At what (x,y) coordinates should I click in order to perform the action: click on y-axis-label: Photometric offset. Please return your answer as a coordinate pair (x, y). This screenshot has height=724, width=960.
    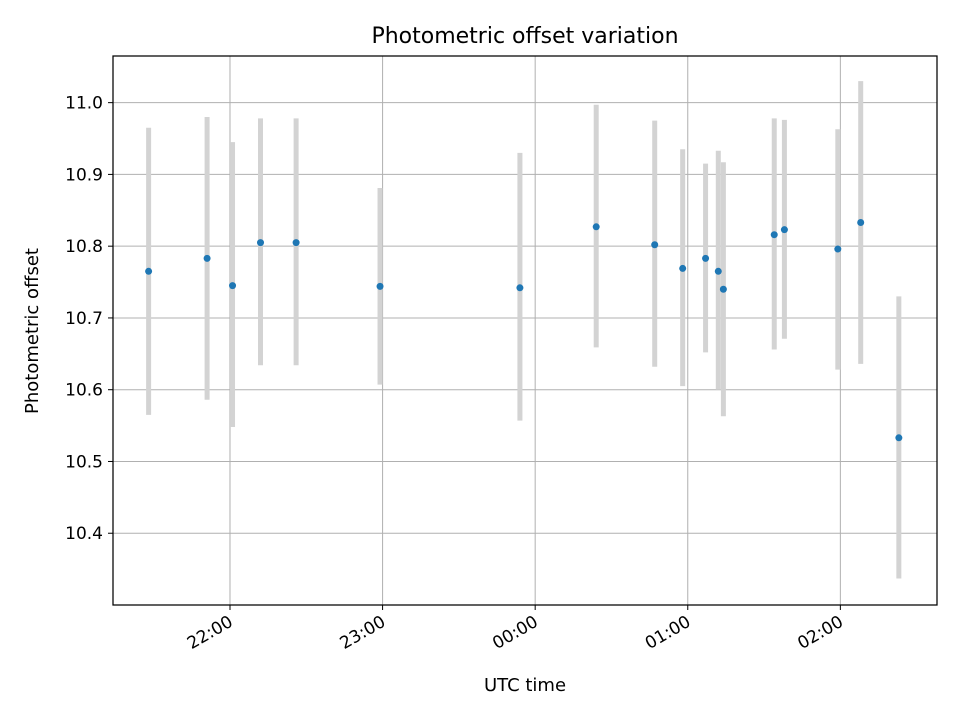
    Looking at the image, I should click on (32, 331).